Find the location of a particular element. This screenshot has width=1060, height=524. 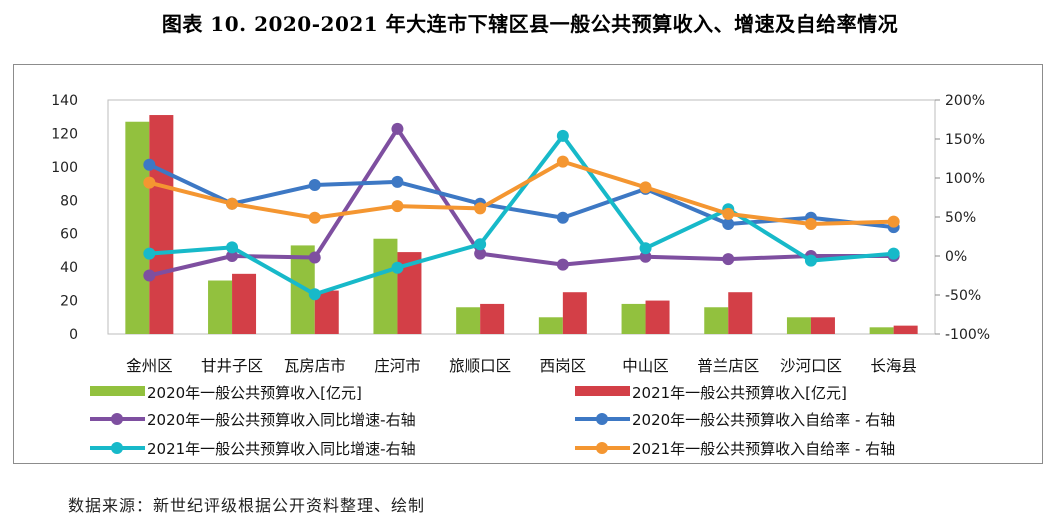

source-note: 数据来源：新世纪评级根据公开资料整理、绘制 is located at coordinates (247, 505).